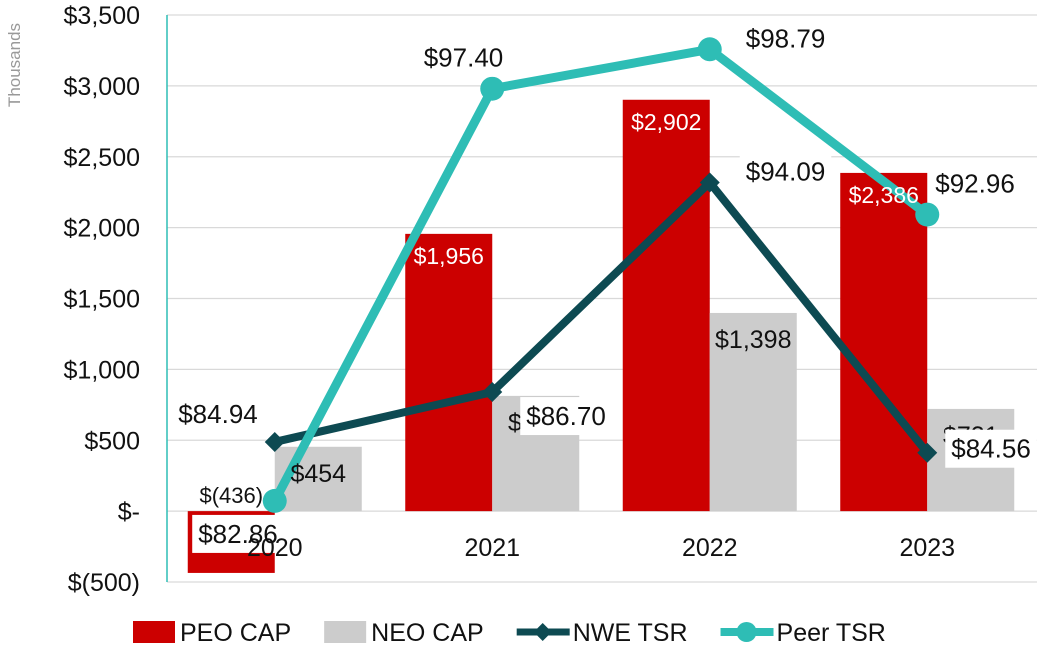 The height and width of the screenshot is (653, 1050). I want to click on bar-neo-cap, so click(753, 412).